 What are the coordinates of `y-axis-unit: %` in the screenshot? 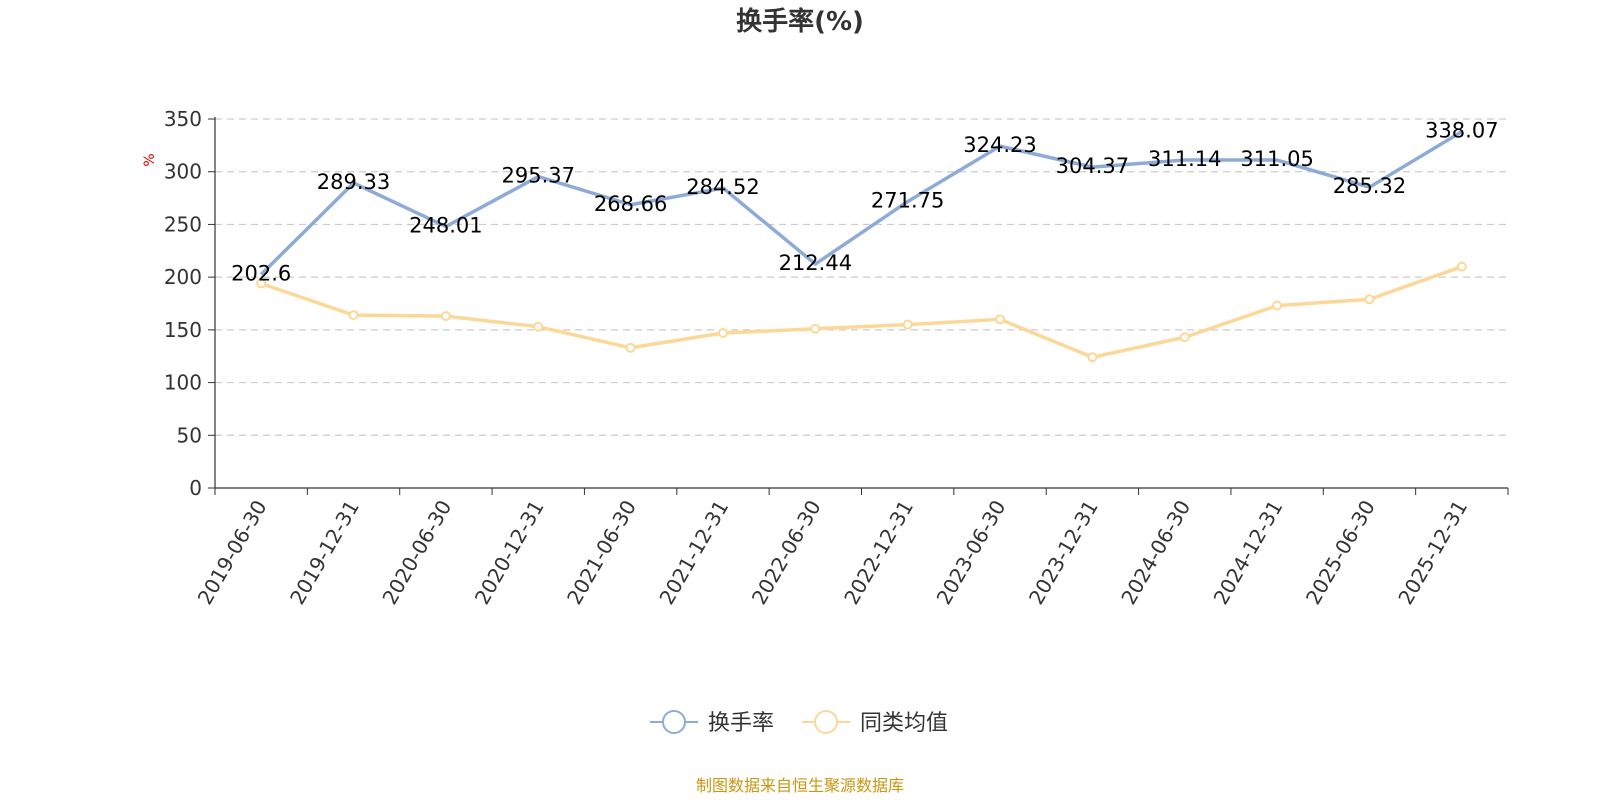 It's located at (150, 159).